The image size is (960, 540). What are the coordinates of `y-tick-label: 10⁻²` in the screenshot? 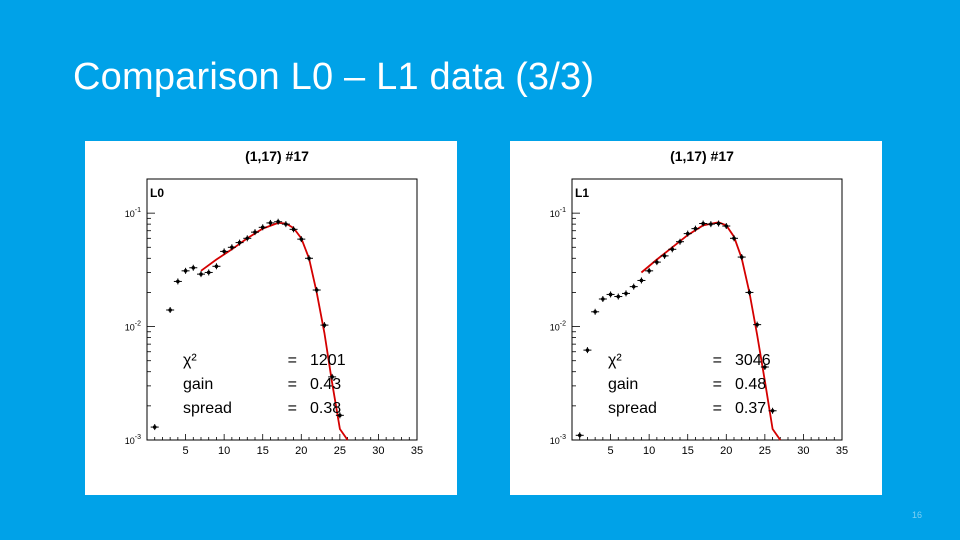 It's located at (133, 327).